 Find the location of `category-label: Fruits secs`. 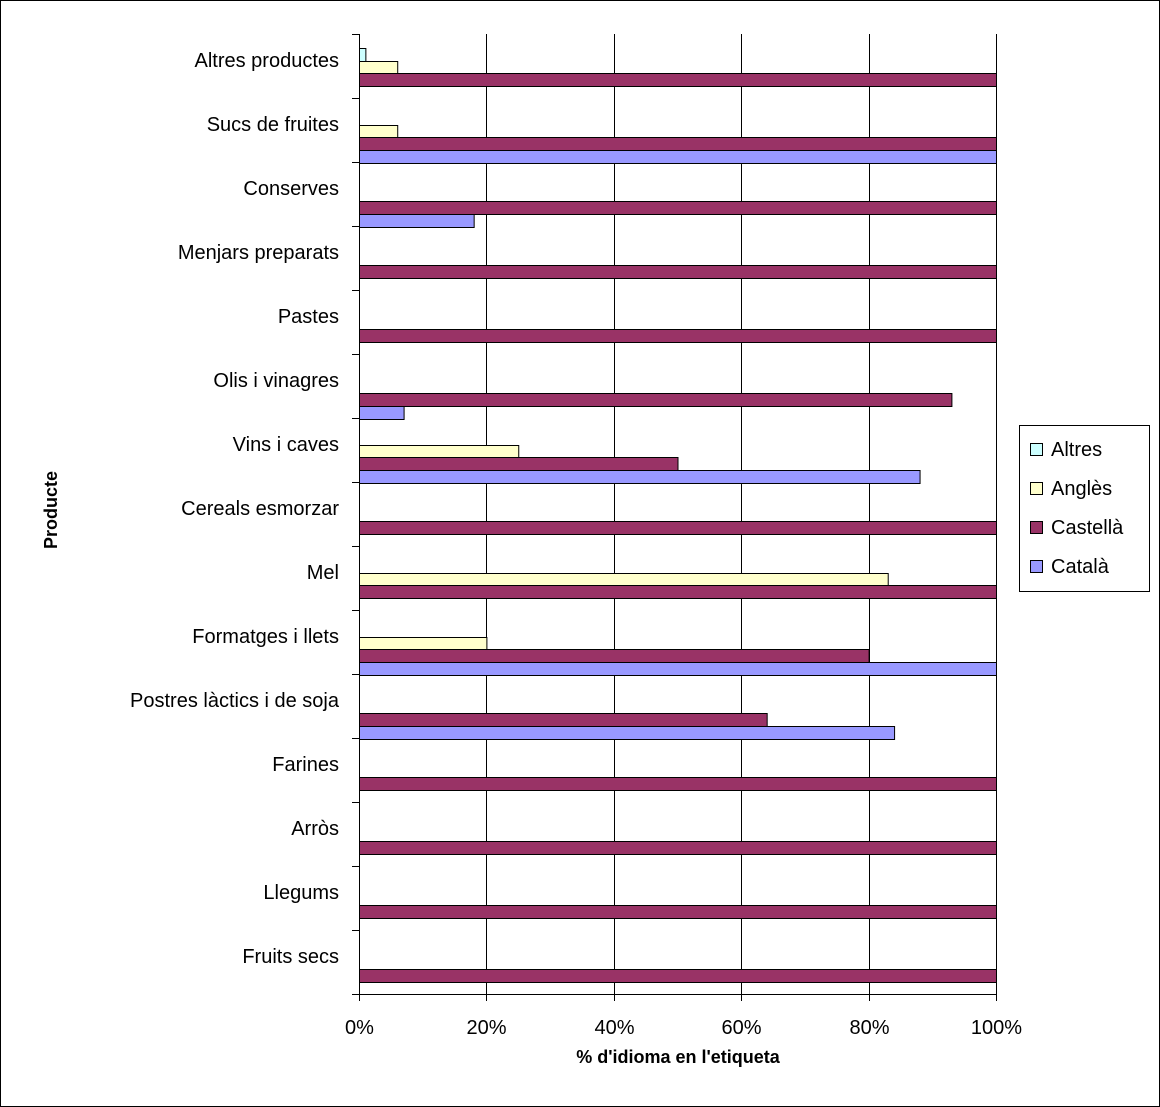

category-label: Fruits secs is located at coordinates (290, 957).